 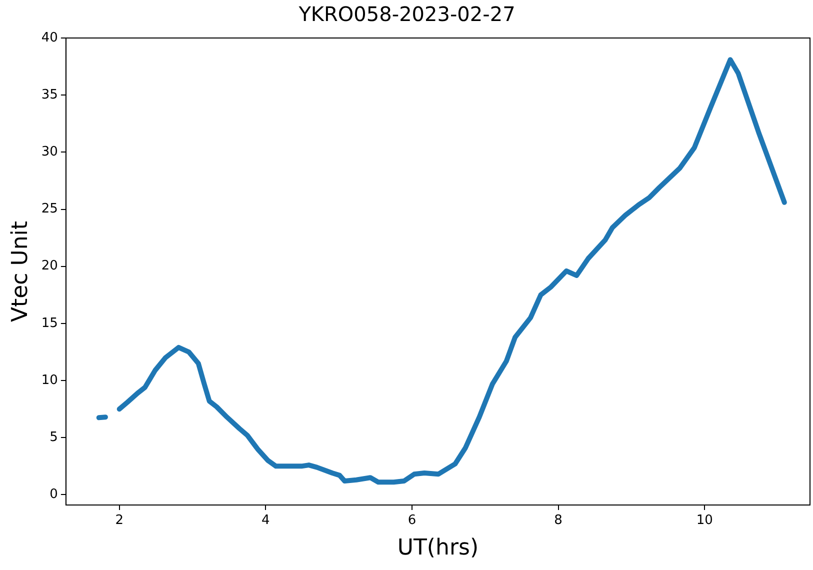 I want to click on x-axis-title: UT(hrs), so click(x=438, y=548).